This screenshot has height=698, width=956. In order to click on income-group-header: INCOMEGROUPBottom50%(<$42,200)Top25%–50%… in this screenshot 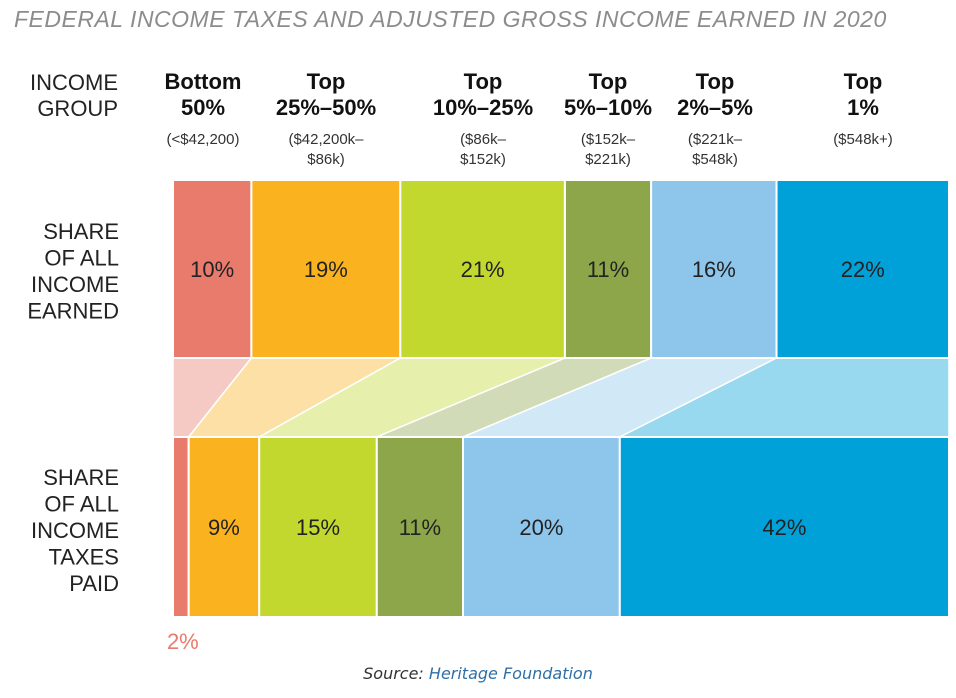, I will do `click(461, 118)`.